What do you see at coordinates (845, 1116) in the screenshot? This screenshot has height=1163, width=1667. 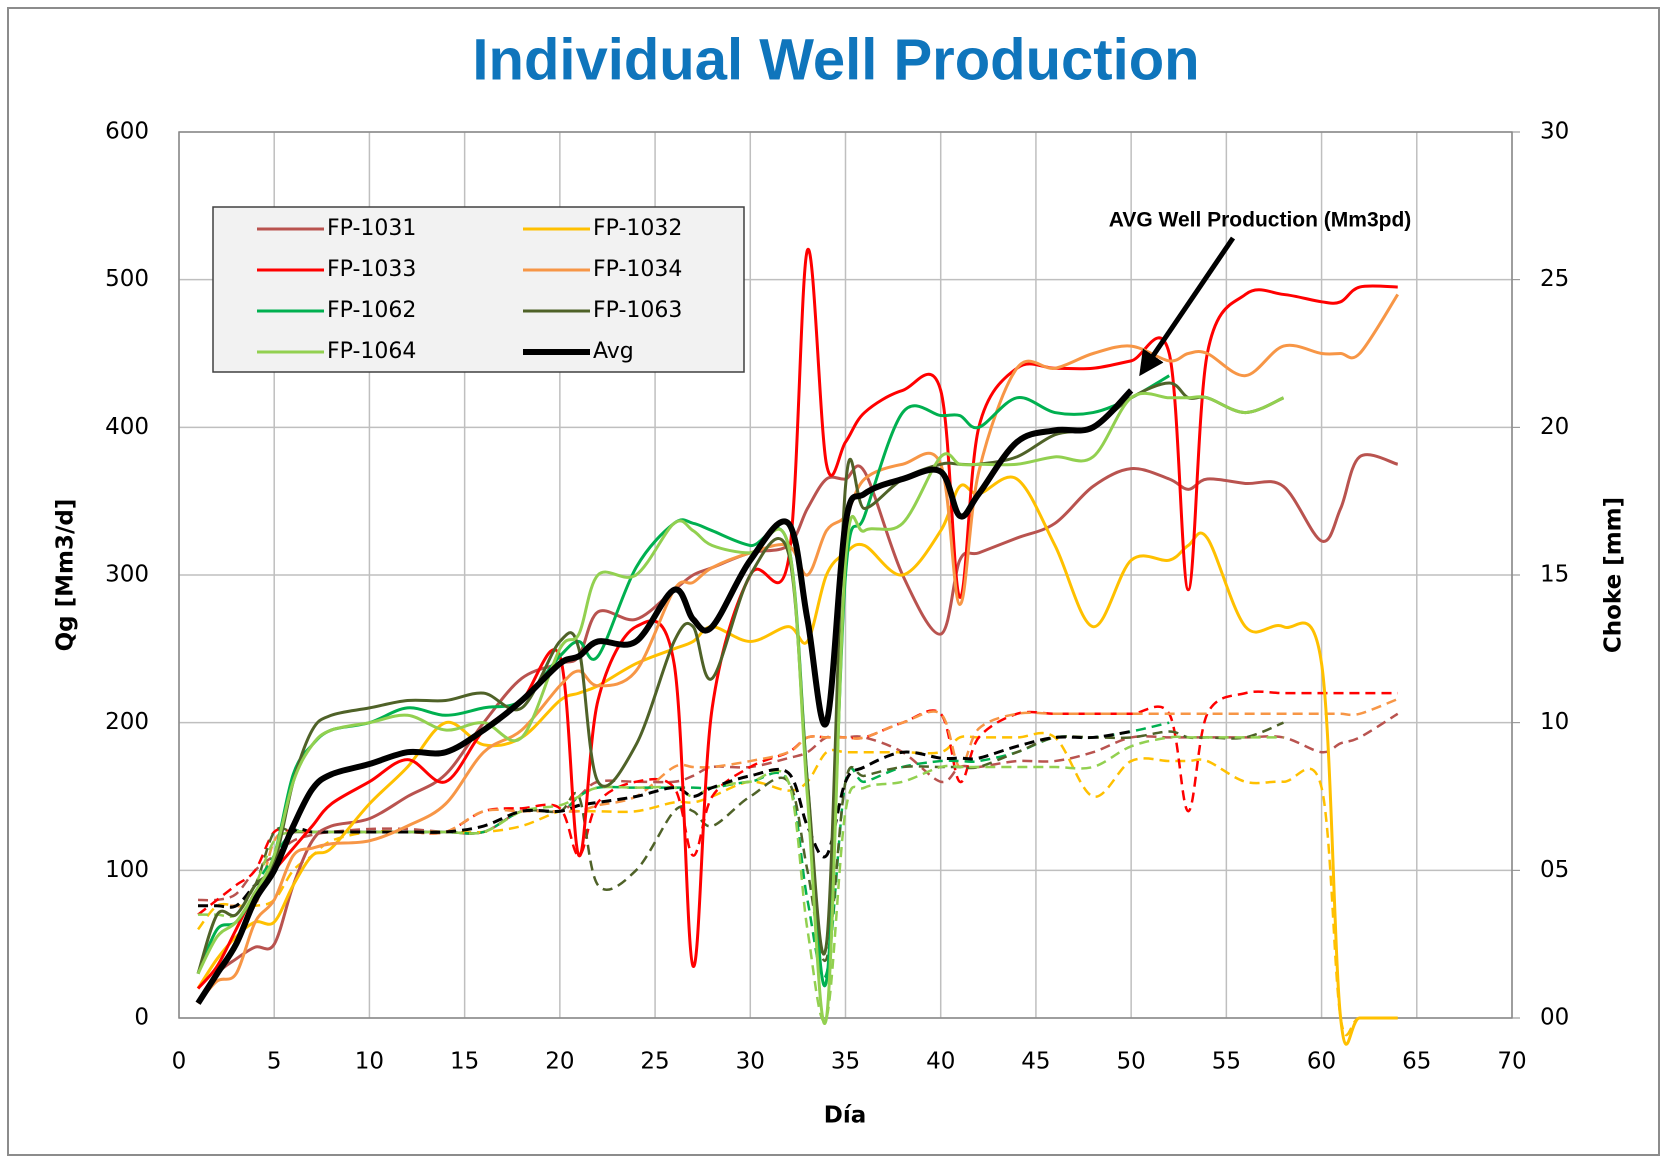 I see `x-axis-label: Día` at bounding box center [845, 1116].